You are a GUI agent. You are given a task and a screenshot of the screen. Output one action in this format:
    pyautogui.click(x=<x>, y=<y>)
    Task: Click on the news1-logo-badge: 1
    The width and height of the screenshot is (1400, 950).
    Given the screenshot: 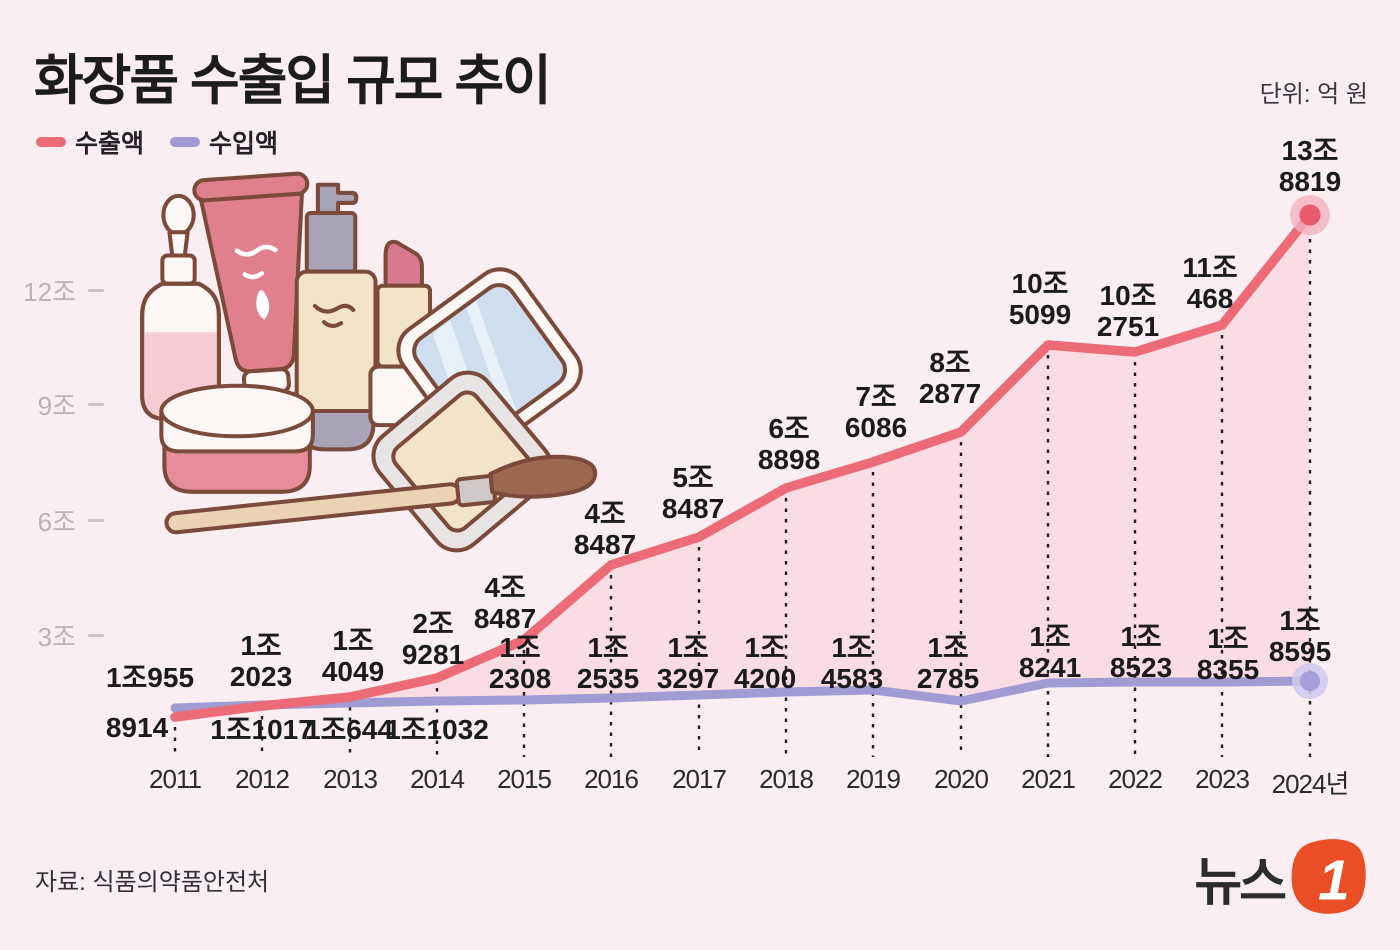 What is the action you would take?
    pyautogui.click(x=1328, y=876)
    